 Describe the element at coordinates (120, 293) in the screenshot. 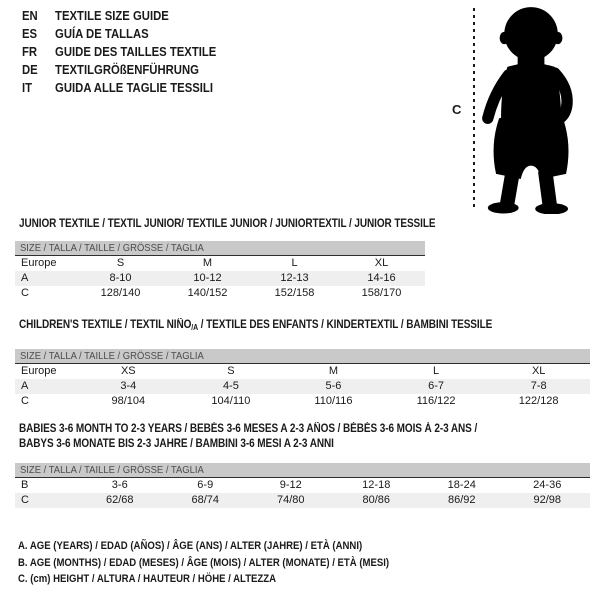

I see `height-cell: 128/140` at that location.